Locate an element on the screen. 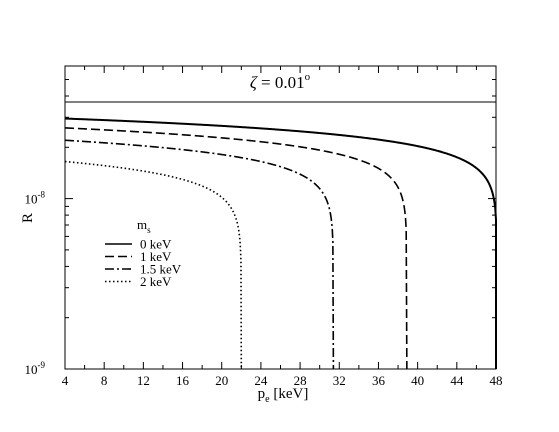  annotation: ζ = 0.01o is located at coordinates (280, 81).